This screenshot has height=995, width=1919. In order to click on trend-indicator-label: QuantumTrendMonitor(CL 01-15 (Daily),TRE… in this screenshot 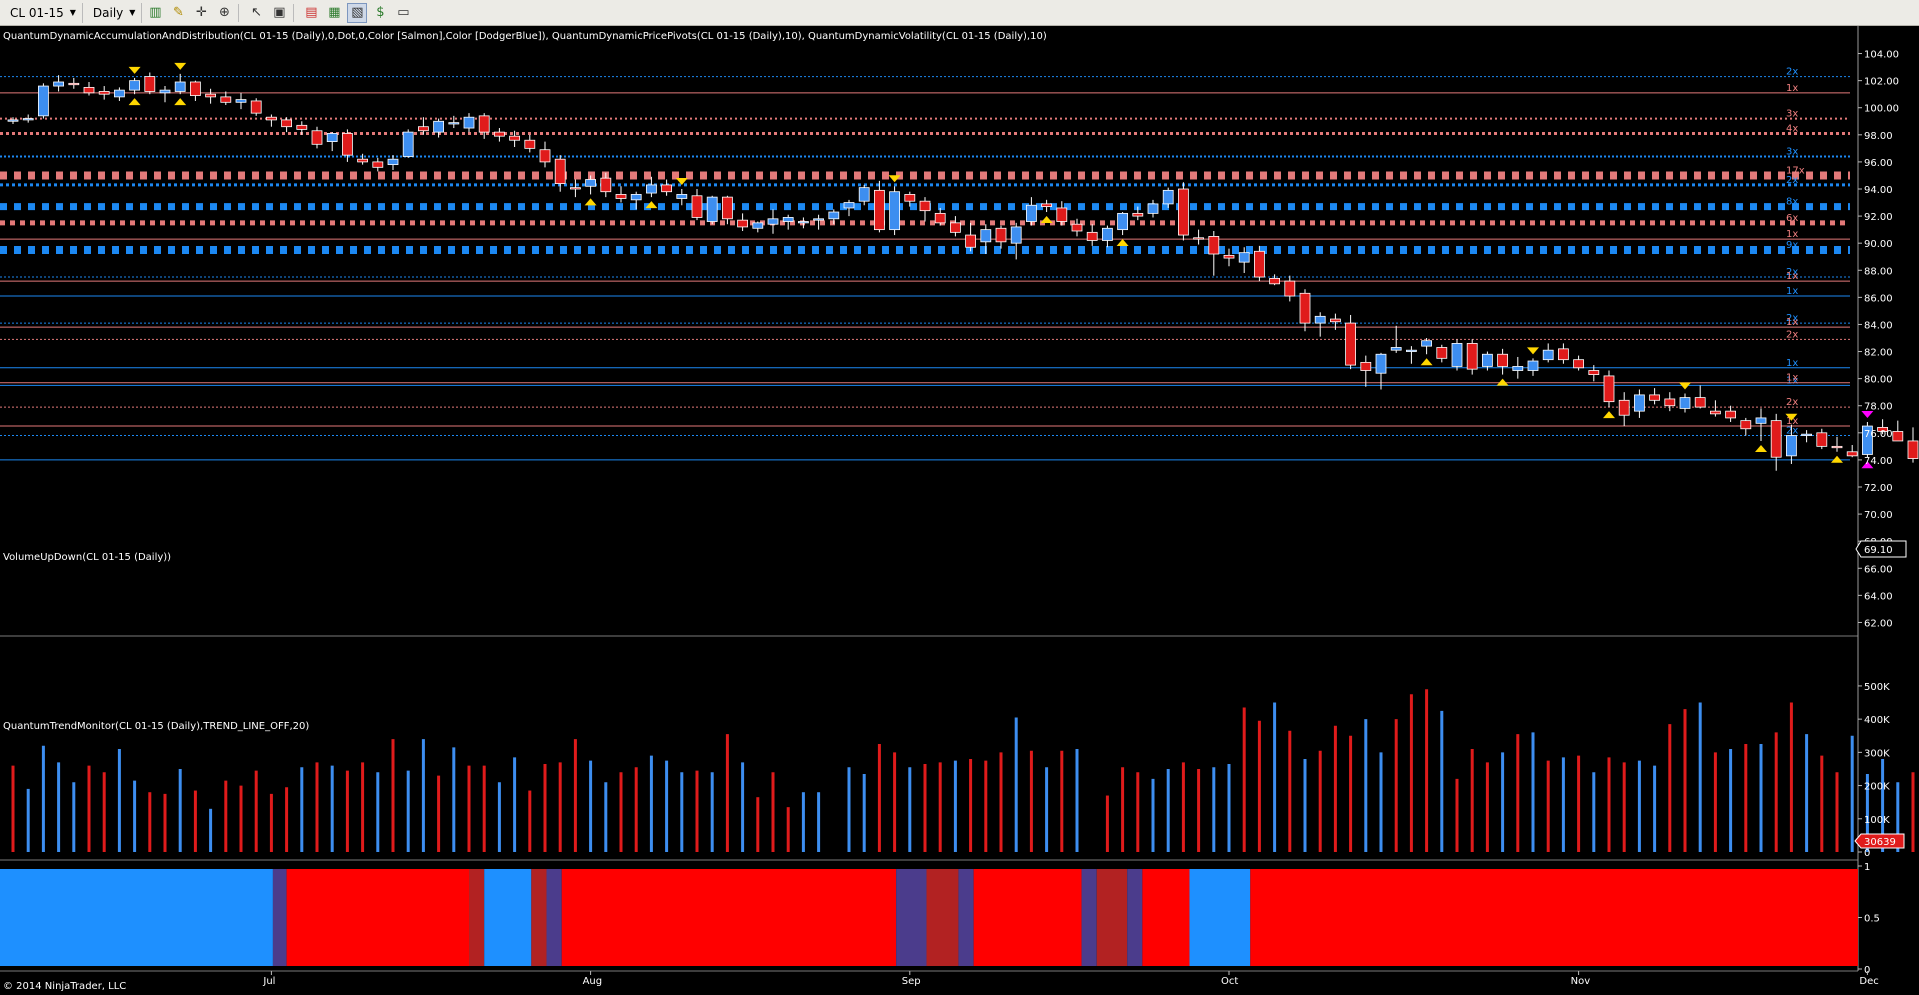, I will do `click(156, 726)`.